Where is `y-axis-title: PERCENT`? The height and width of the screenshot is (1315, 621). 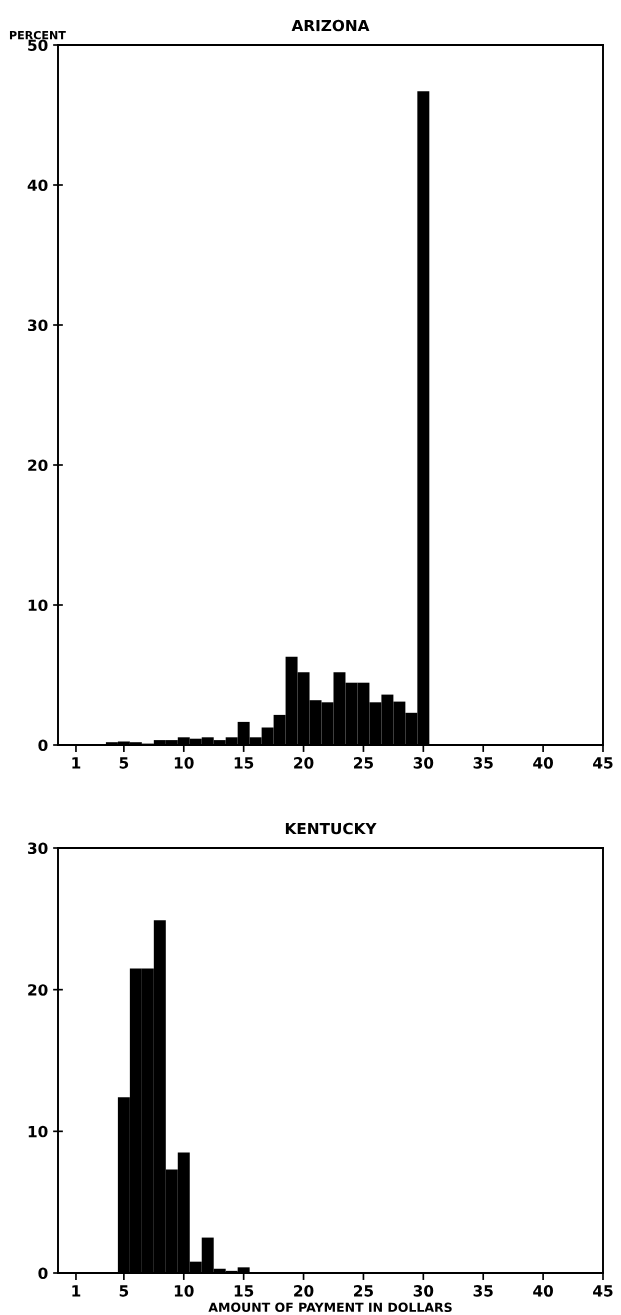
y-axis-title: PERCENT is located at coordinates (37, 35).